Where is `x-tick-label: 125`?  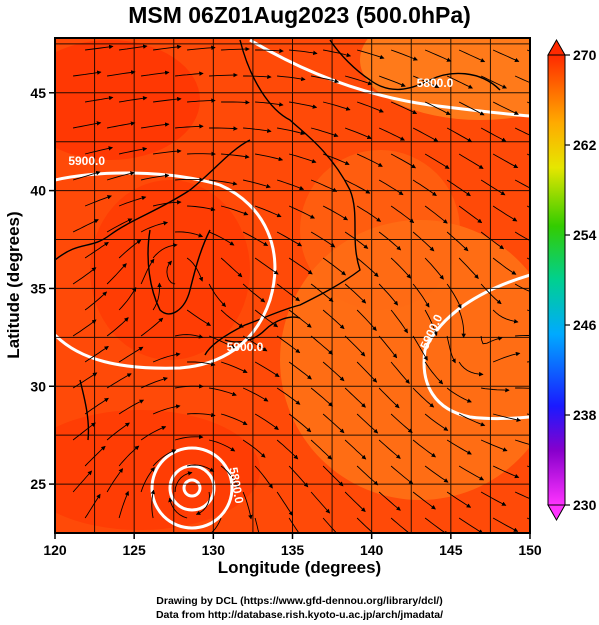
x-tick-label: 125 is located at coordinates (134, 550).